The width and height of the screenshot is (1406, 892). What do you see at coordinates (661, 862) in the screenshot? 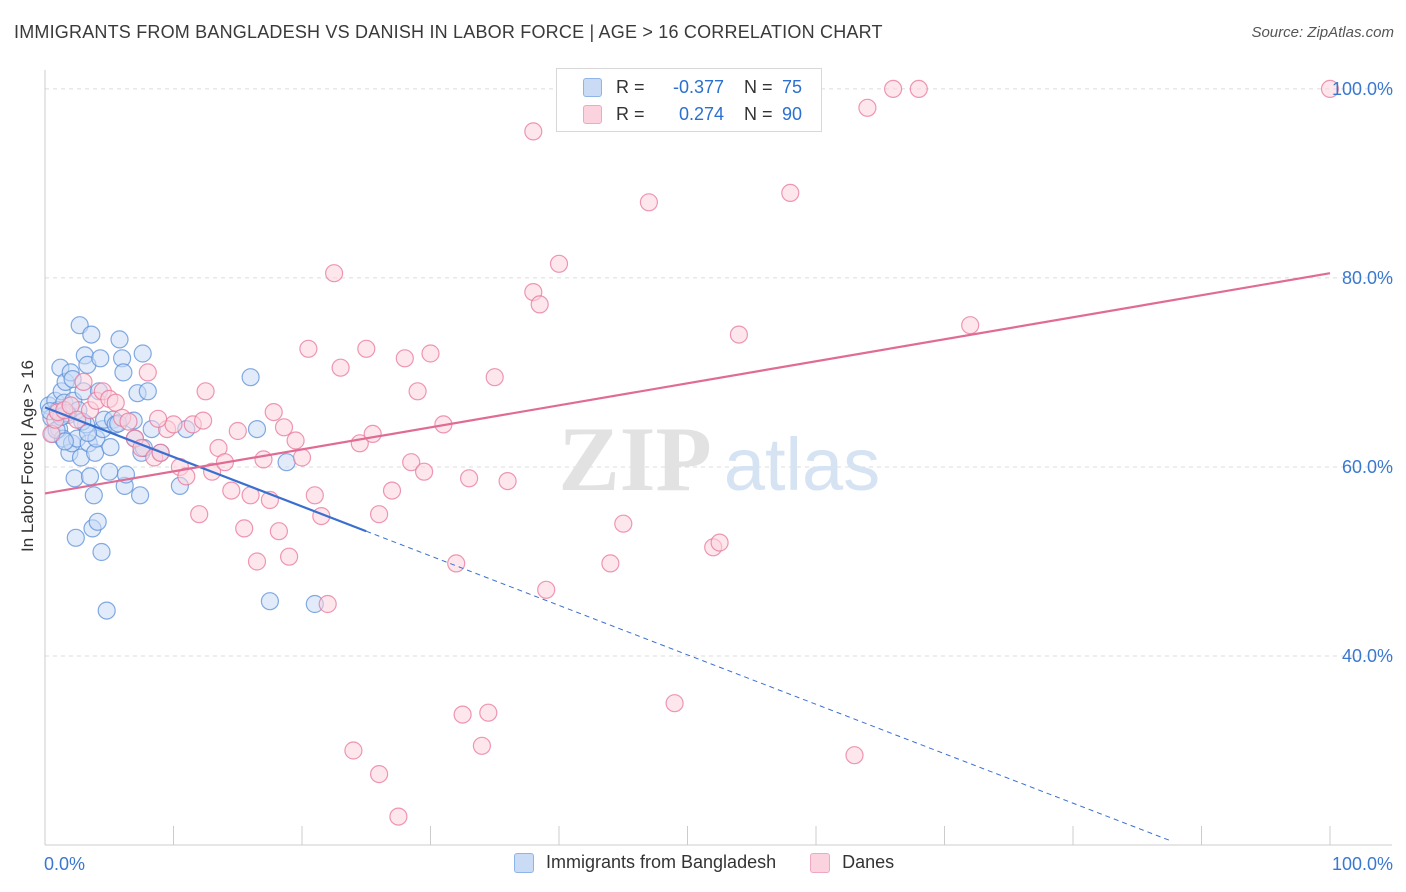
I see `legend-label: Immigrants from Bangladesh` at bounding box center [661, 862].